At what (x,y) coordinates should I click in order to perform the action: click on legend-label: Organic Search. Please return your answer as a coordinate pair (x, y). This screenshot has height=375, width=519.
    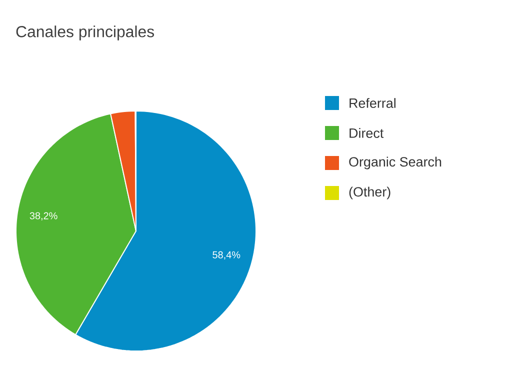
    Looking at the image, I should click on (395, 163).